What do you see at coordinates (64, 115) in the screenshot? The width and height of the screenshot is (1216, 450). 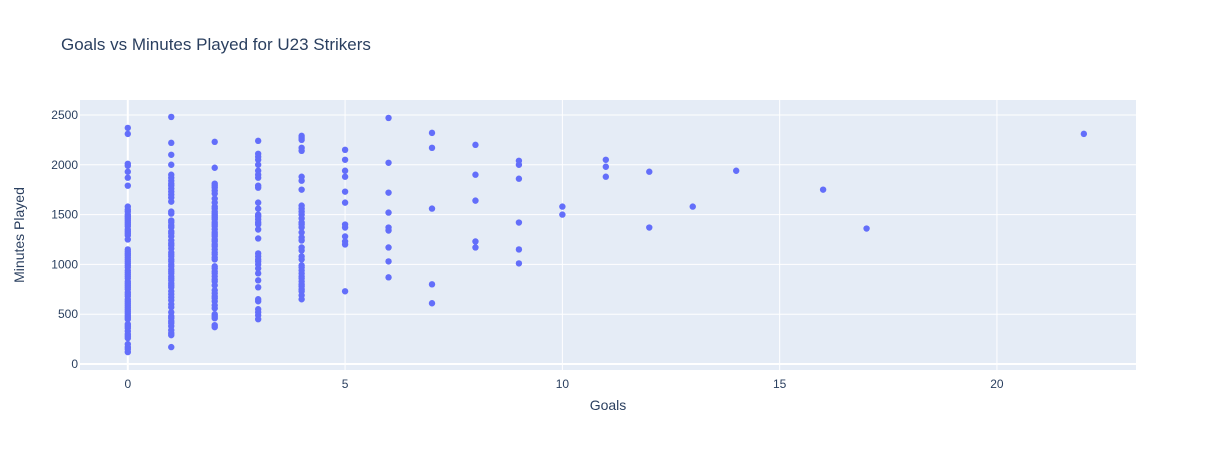 I see `y-tick-label: 2500` at bounding box center [64, 115].